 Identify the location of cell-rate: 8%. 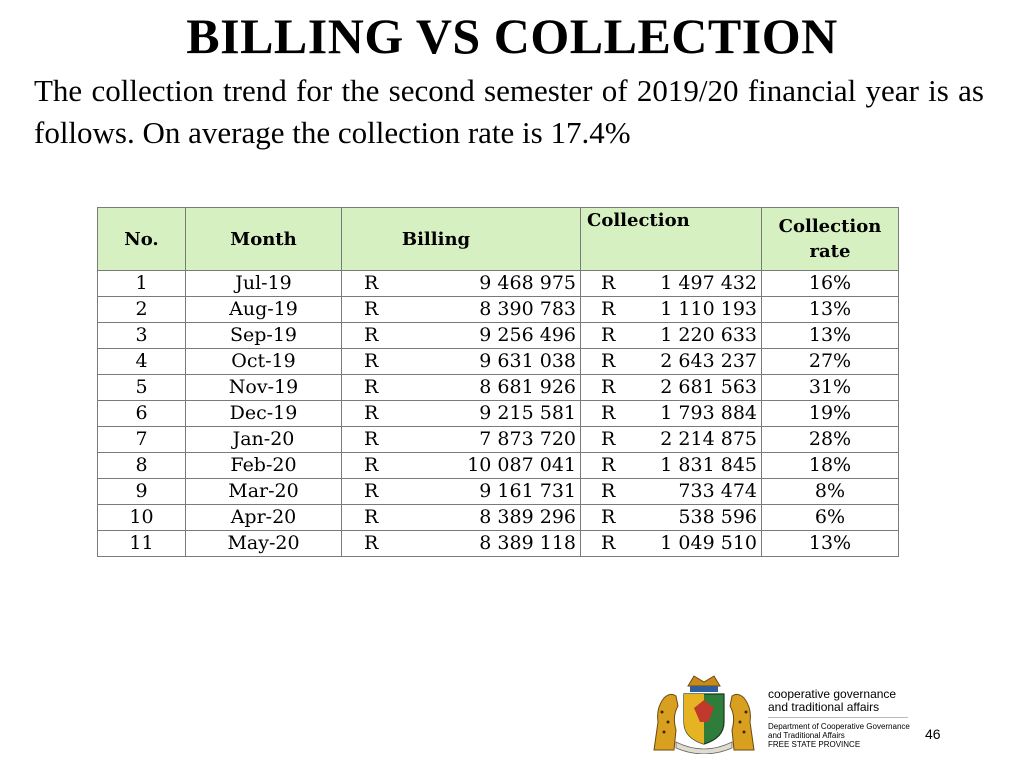
(830, 491).